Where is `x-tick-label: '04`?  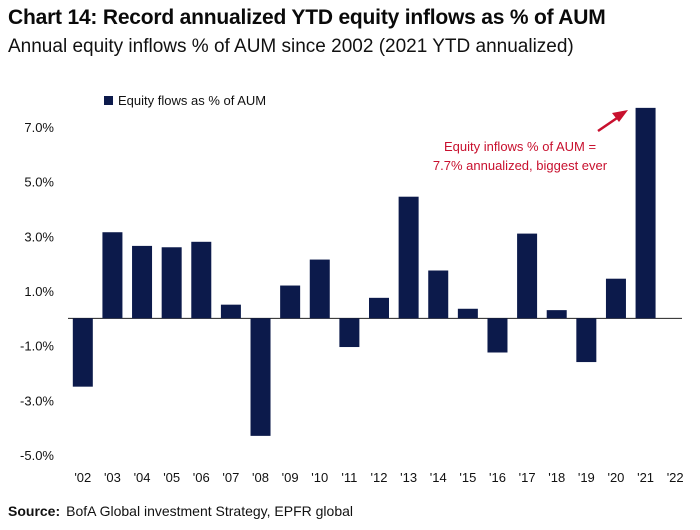 x-tick-label: '04 is located at coordinates (142, 477).